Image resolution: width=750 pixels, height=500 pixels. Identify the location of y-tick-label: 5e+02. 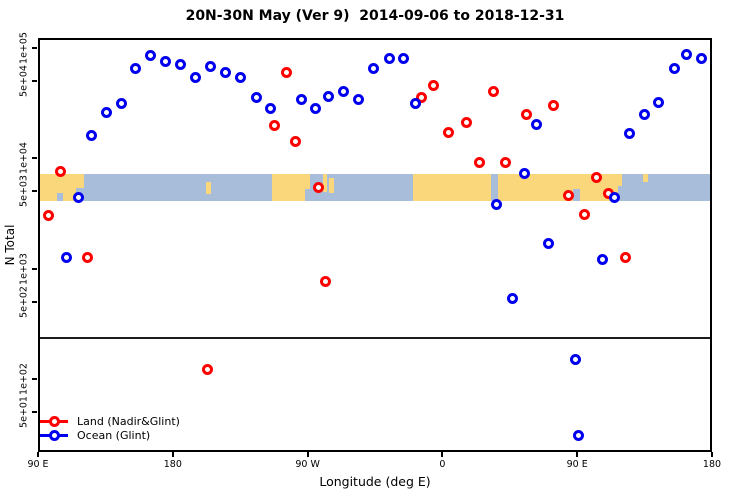
(24, 301).